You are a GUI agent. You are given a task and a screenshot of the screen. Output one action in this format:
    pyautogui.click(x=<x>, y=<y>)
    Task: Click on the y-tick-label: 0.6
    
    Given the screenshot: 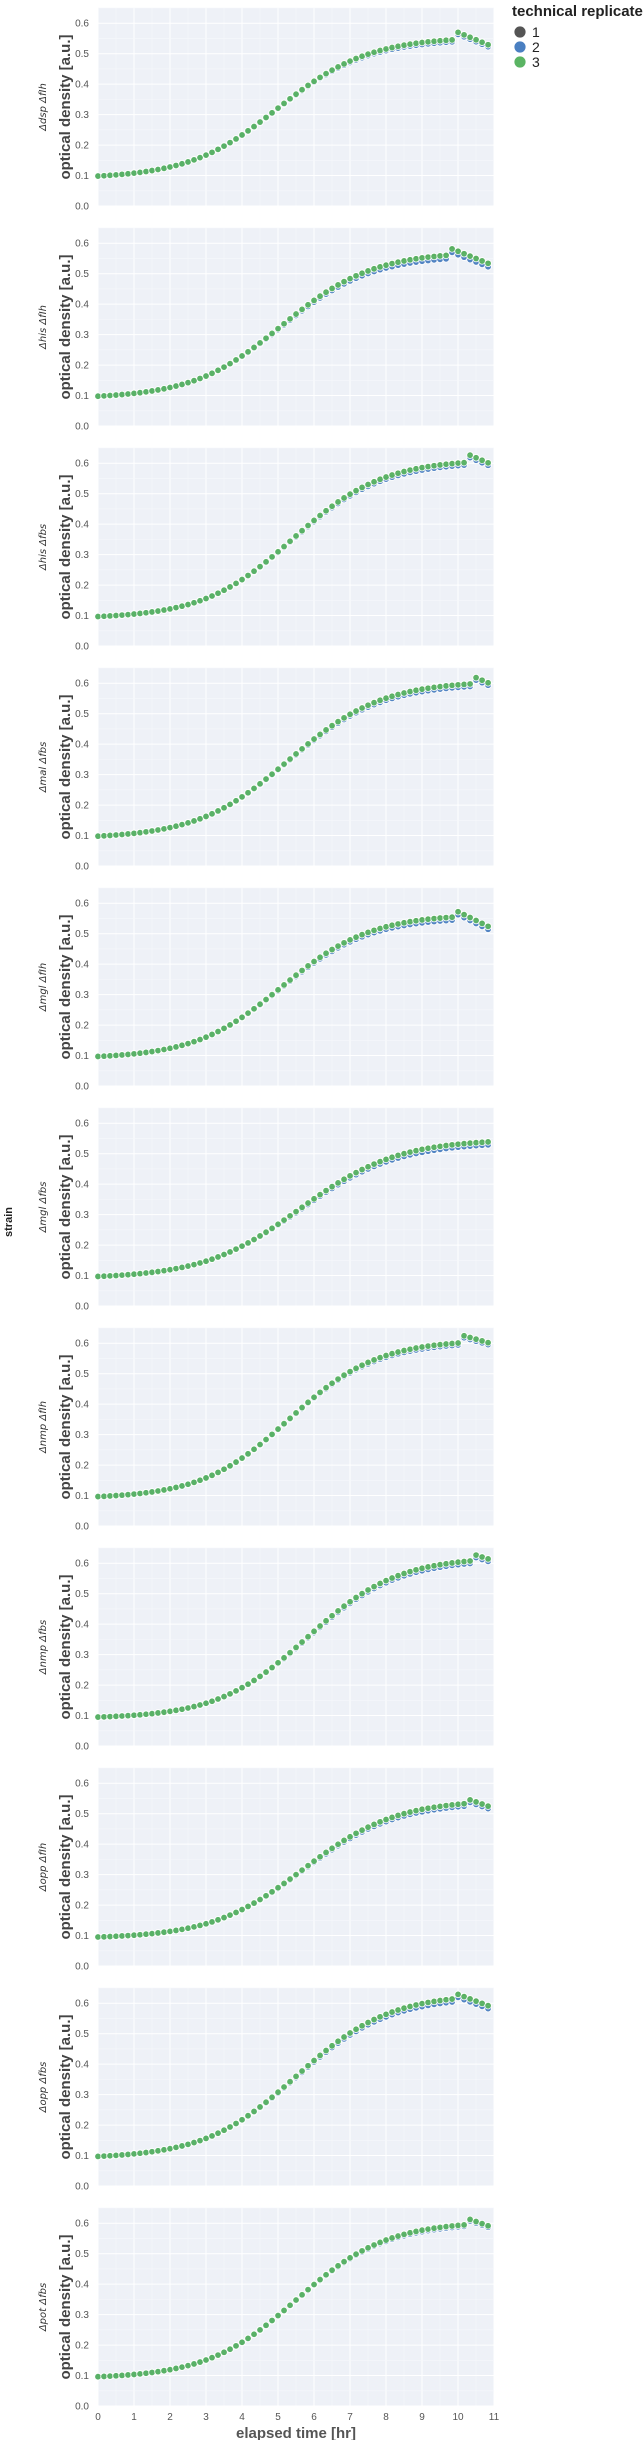 What is the action you would take?
    pyautogui.click(x=82, y=1564)
    